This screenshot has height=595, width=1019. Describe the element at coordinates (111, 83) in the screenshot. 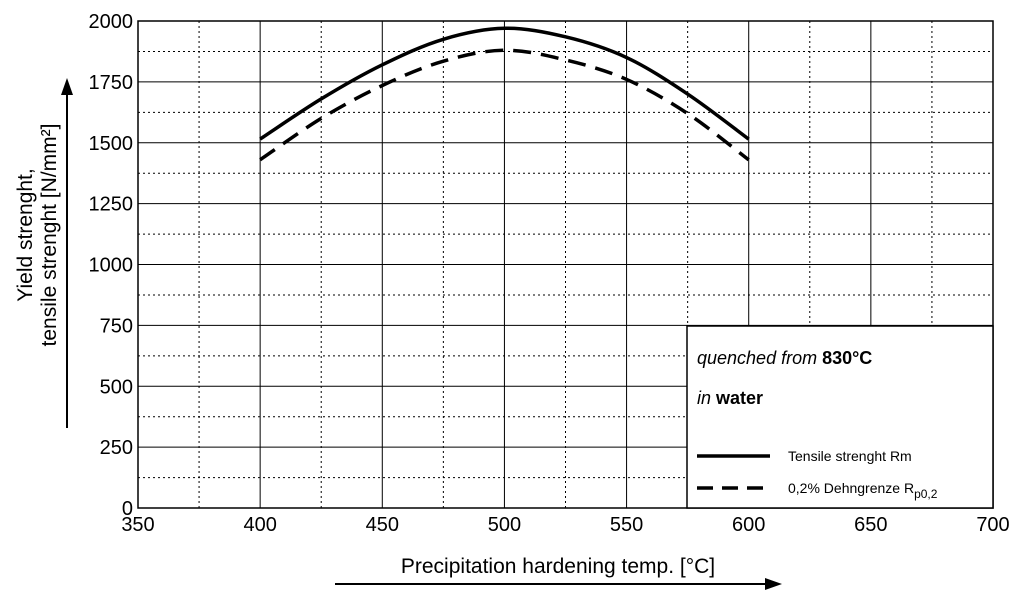

I see `y-tick-label: 1750` at that location.